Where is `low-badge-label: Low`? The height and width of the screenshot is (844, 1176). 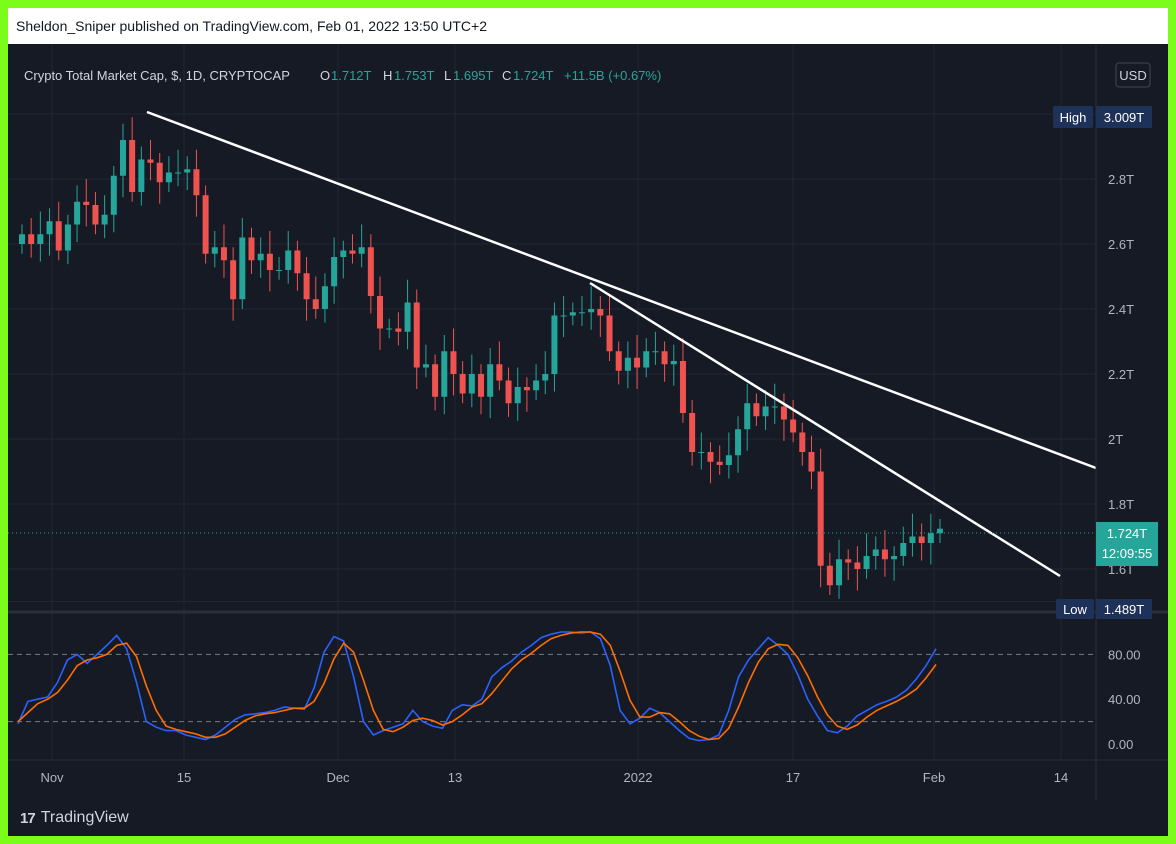
low-badge-label: Low is located at coordinates (1075, 609).